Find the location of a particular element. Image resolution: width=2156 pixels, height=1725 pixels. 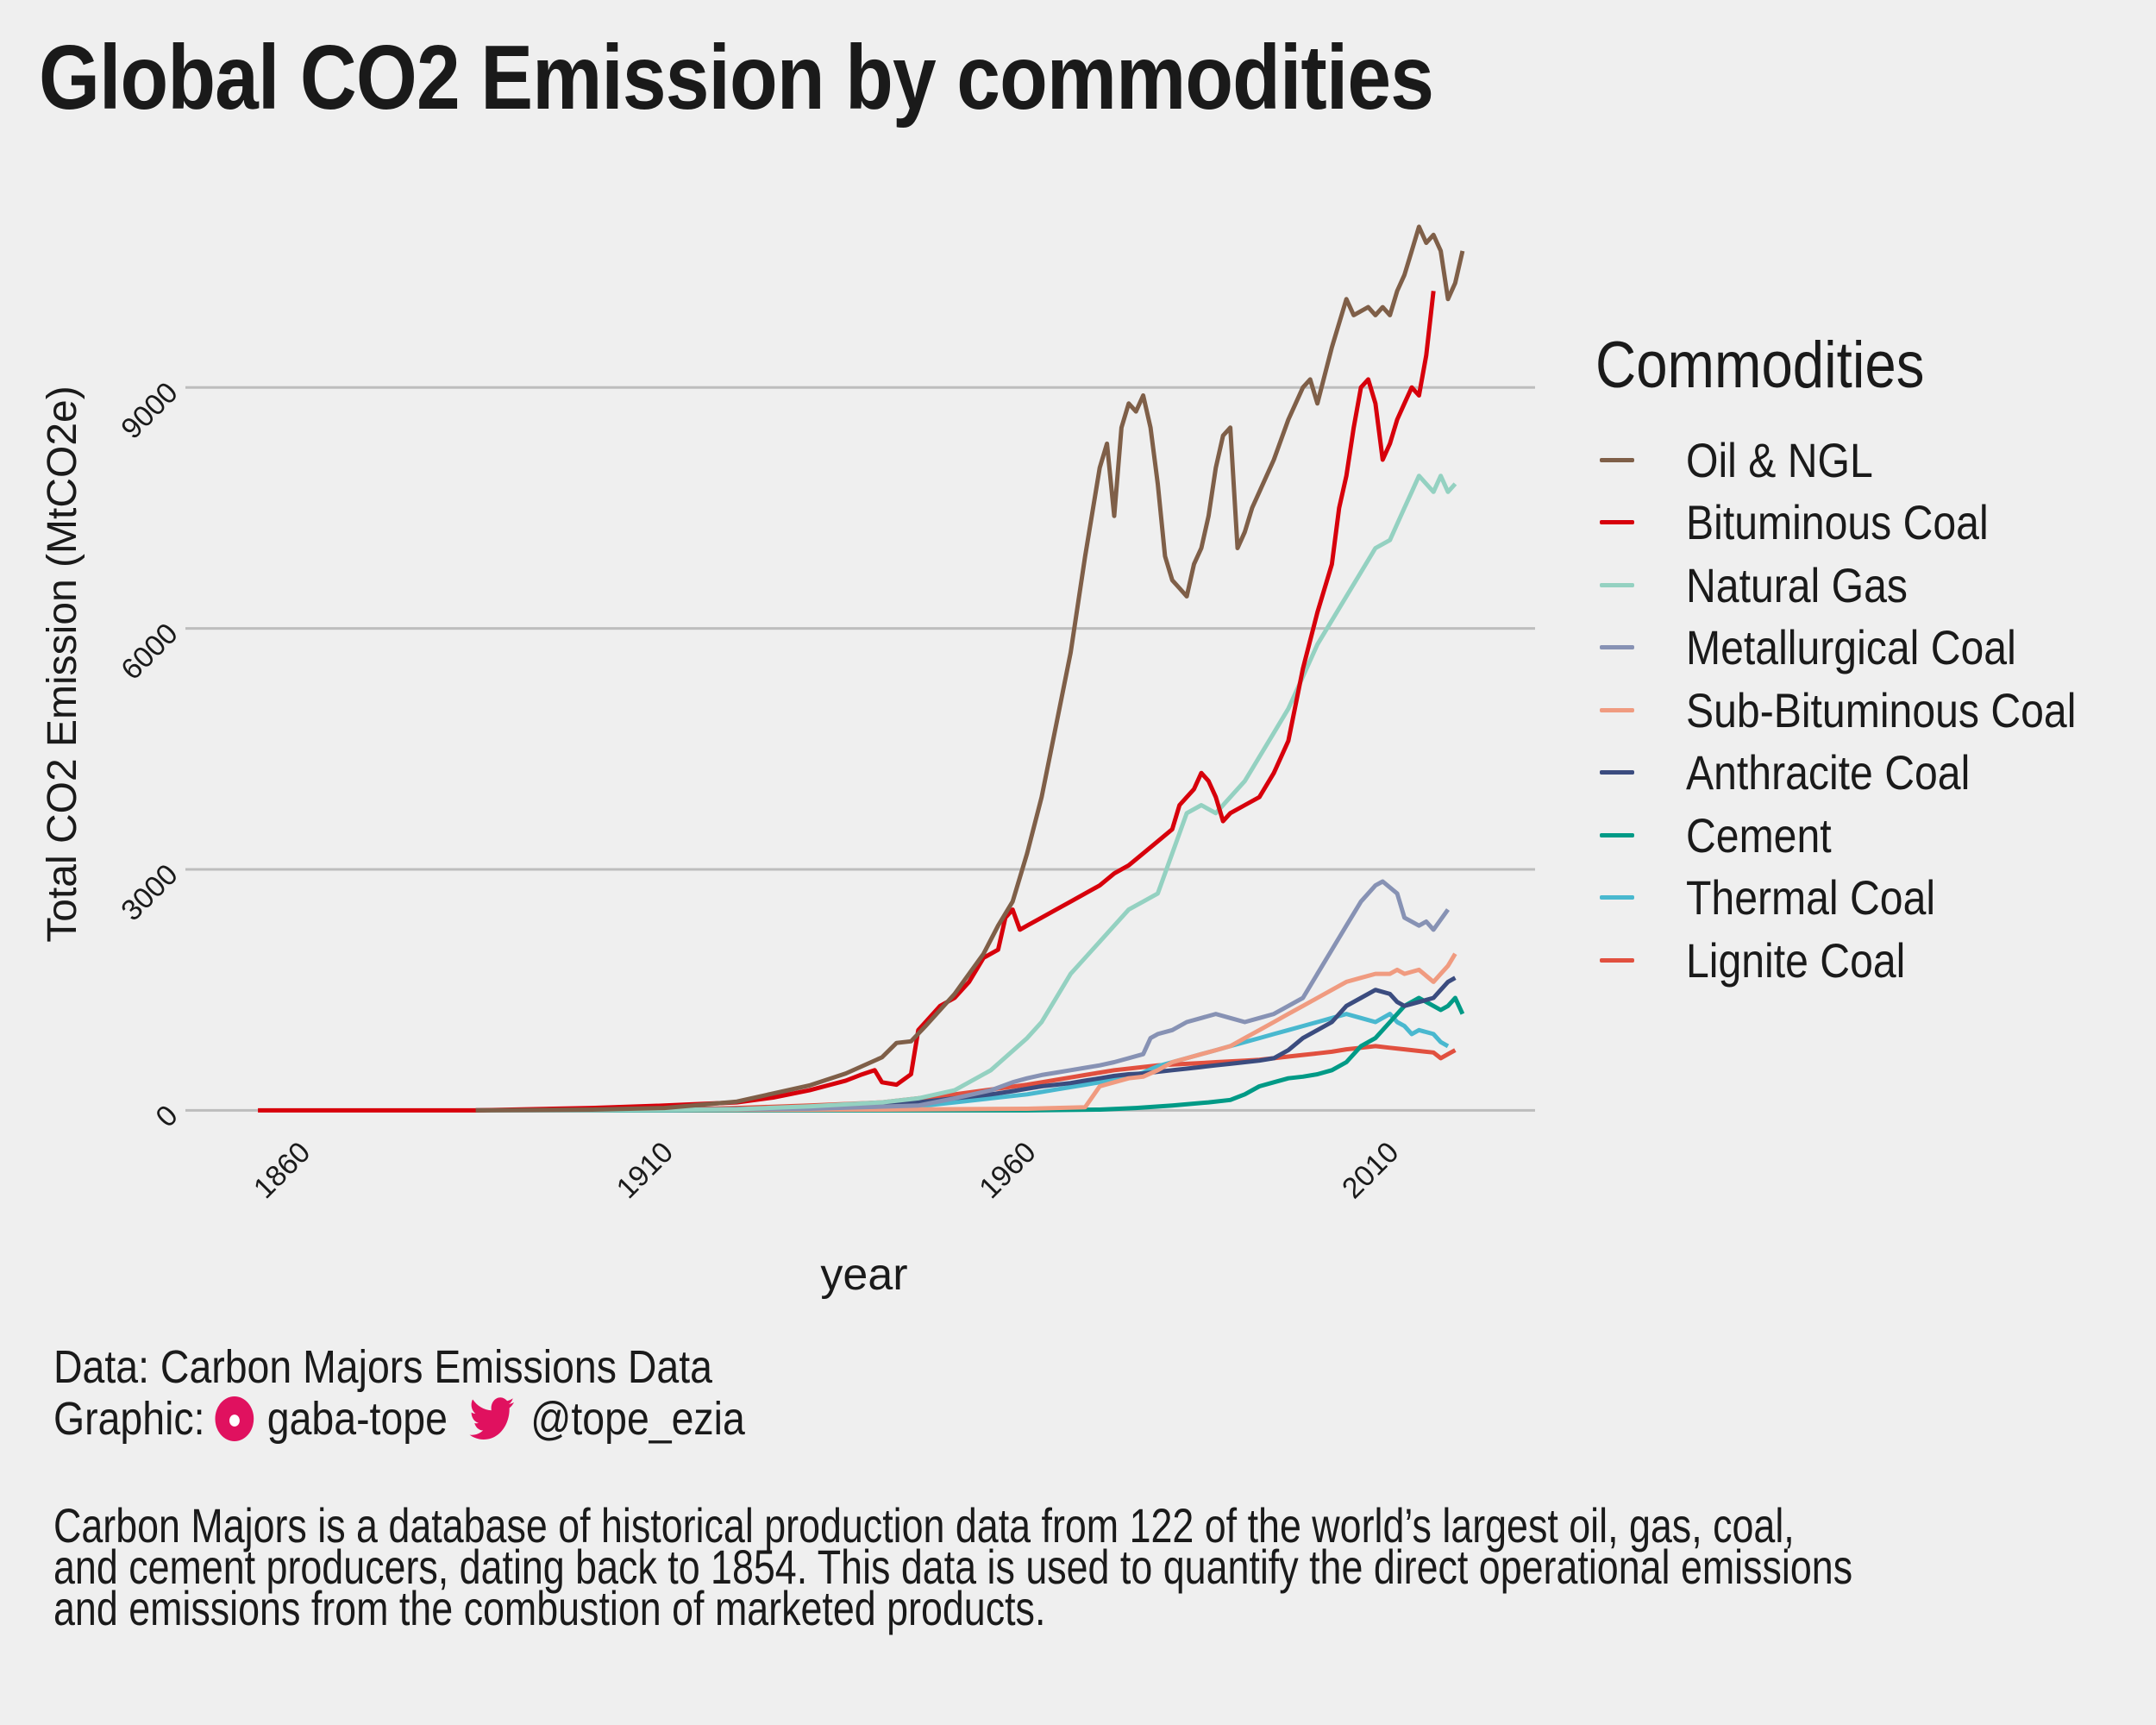

legend-item: Bituminous Coal is located at coordinates (1867, 524).